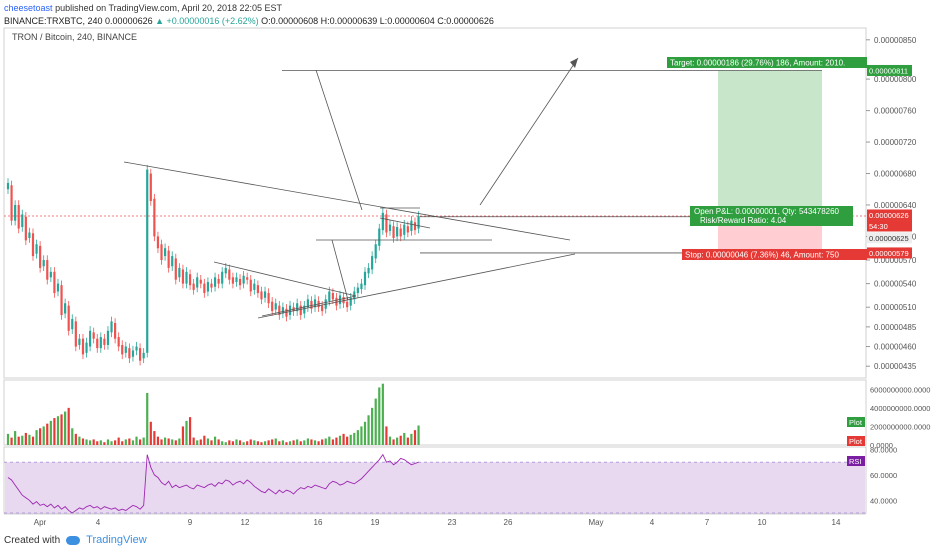 Image resolution: width=932 pixels, height=550 pixels. What do you see at coordinates (743, 220) in the screenshot?
I see `rr-label: Risk/Reward Ratio: 4.04` at bounding box center [743, 220].